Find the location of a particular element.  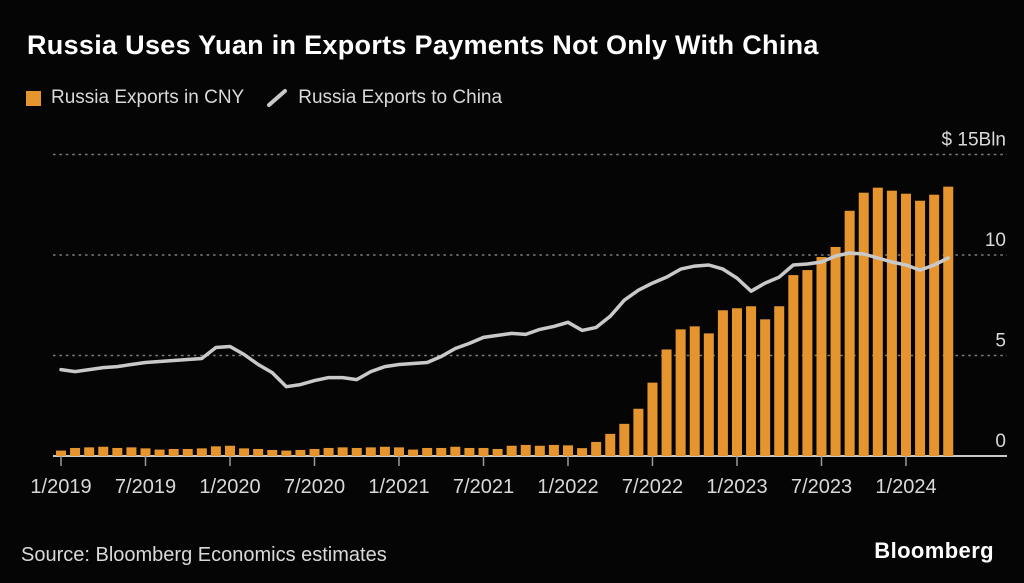

x-tick-label: 1/2021 is located at coordinates (398, 487).